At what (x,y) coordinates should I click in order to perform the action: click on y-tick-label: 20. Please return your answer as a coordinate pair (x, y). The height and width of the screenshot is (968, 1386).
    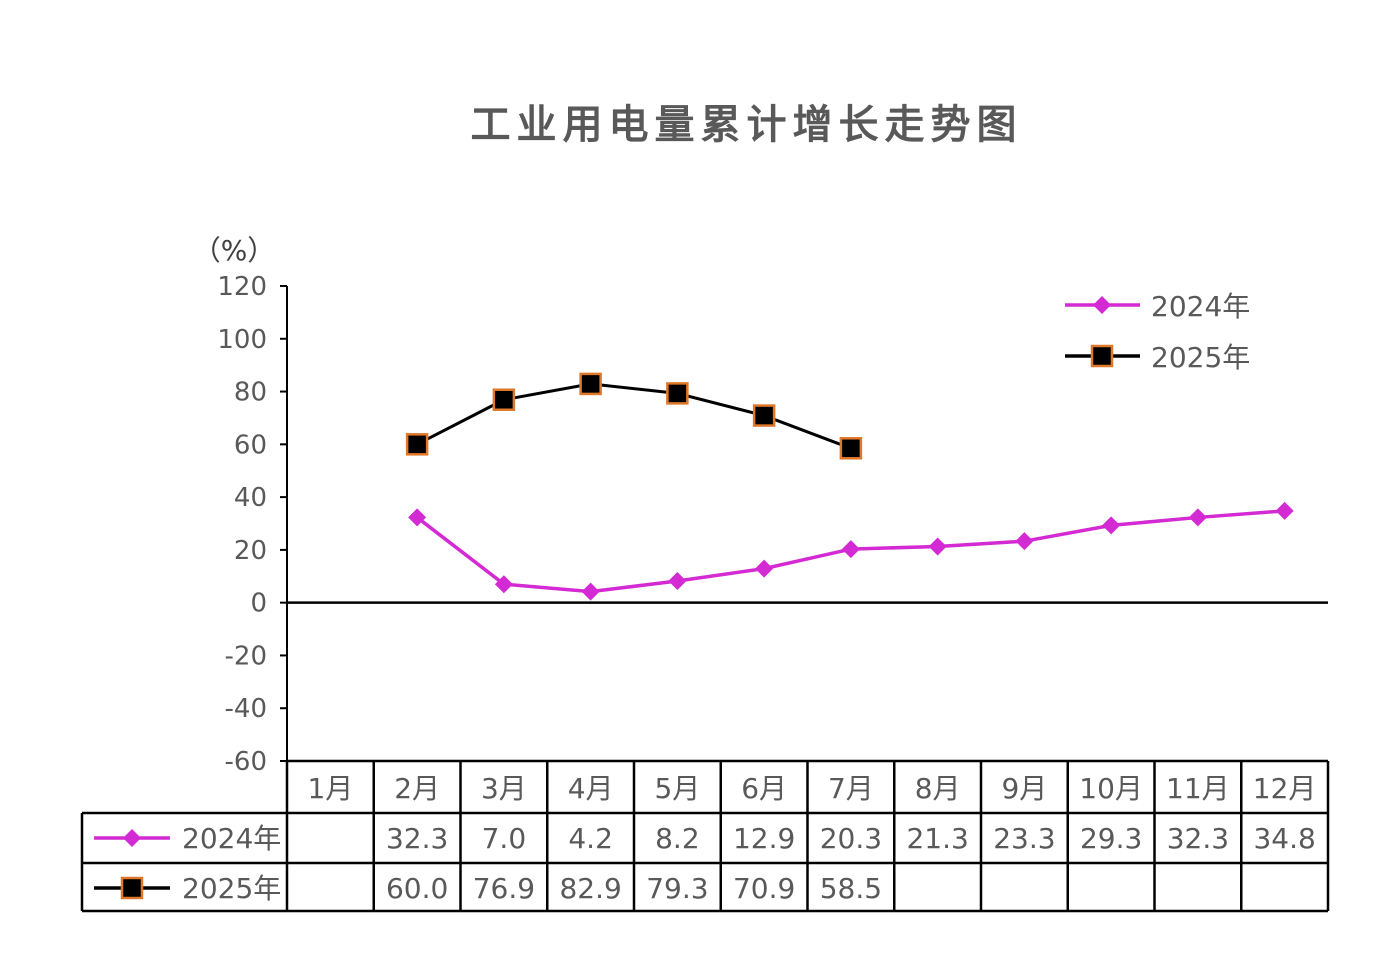
    Looking at the image, I should click on (250, 551).